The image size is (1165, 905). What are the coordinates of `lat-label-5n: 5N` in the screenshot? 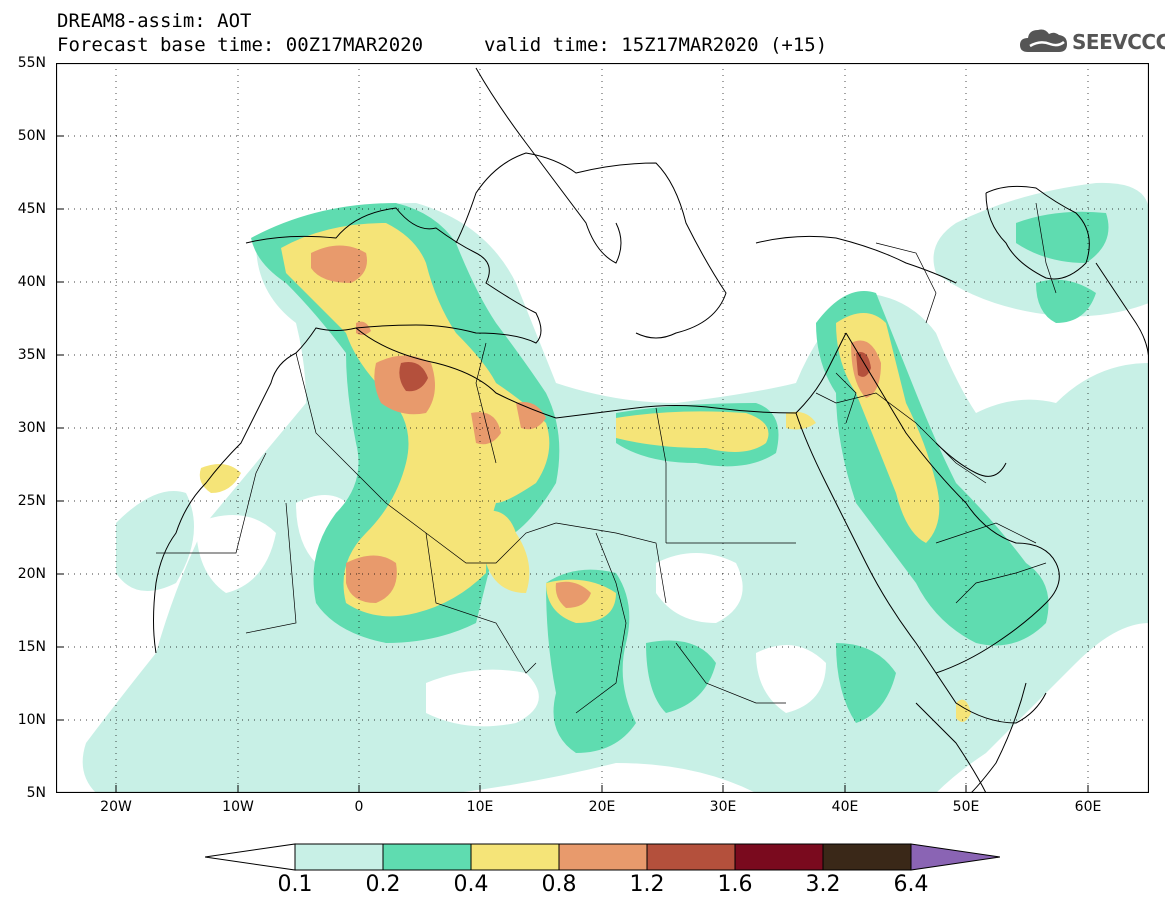 It's located at (36, 793).